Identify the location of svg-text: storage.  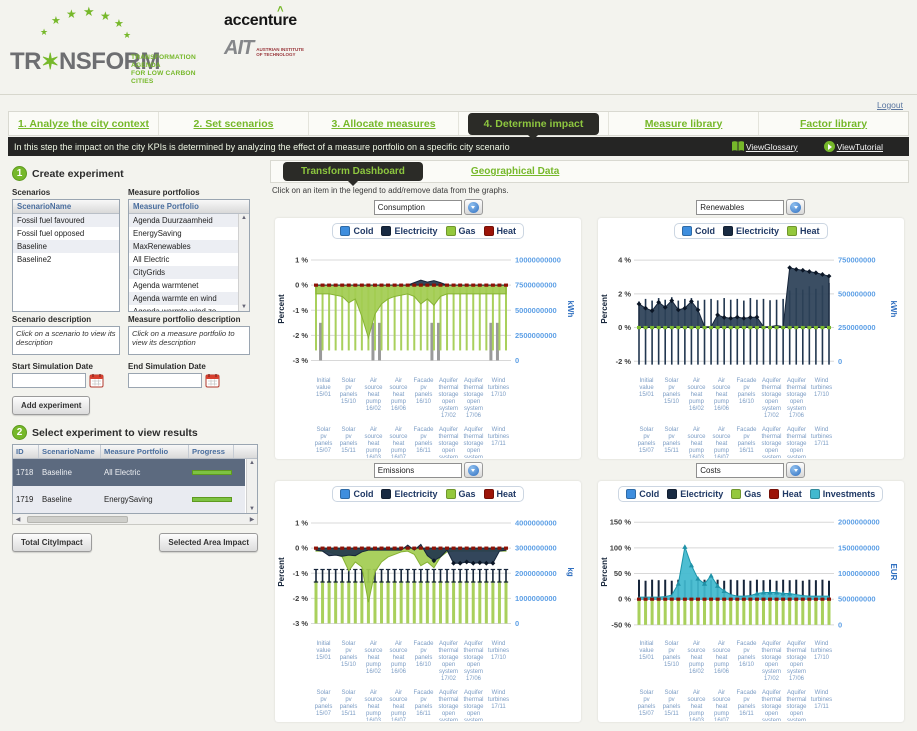
(771, 658).